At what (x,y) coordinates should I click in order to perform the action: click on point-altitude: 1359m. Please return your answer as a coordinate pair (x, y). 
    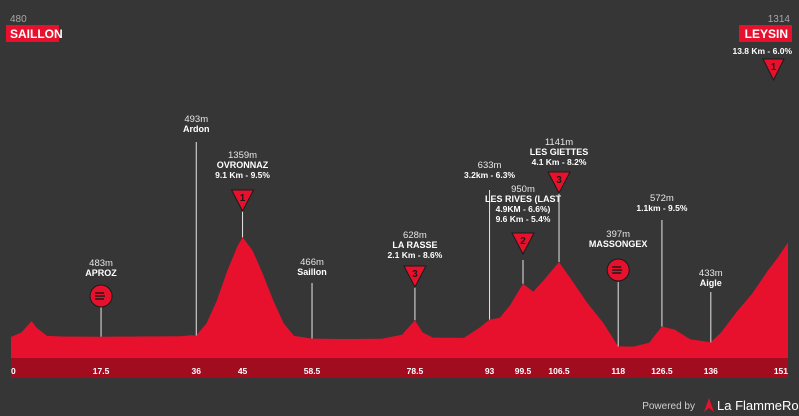
    Looking at the image, I should click on (242, 155).